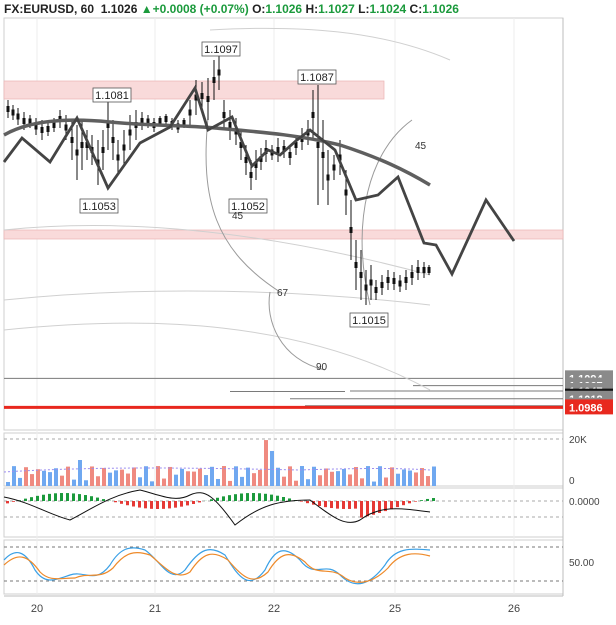 Image resolution: width=616 pixels, height=625 pixels. I want to click on macd-line, so click(217, 507).